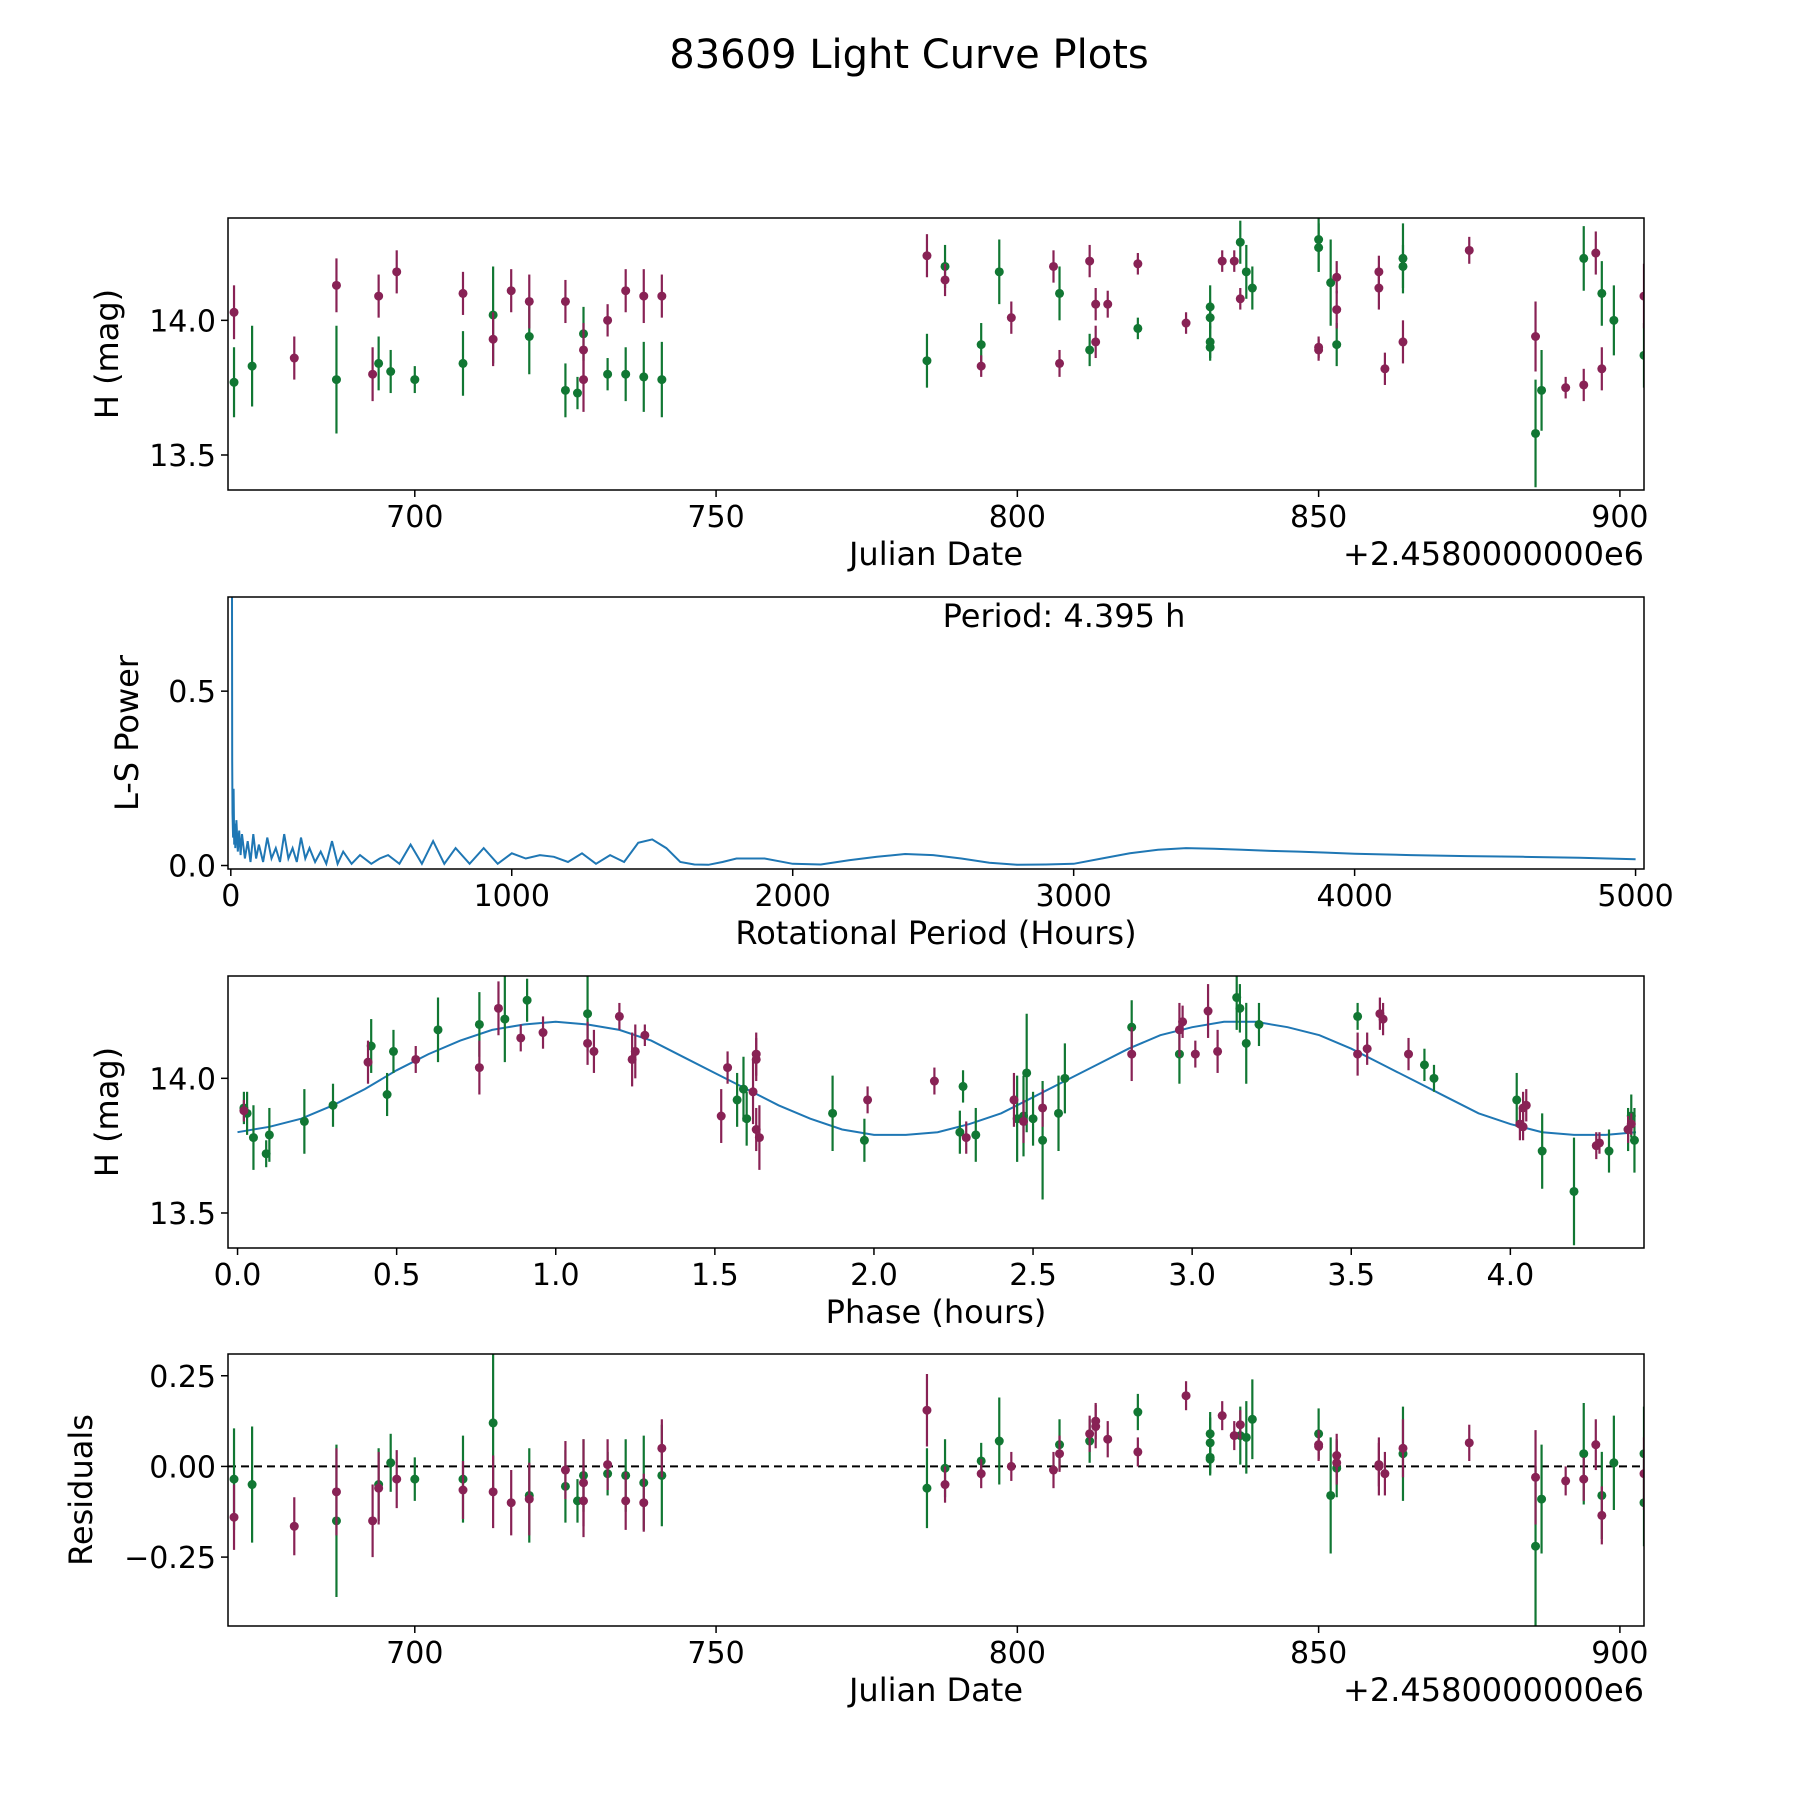  I want to click on periodogram-line, so click(933, 732).